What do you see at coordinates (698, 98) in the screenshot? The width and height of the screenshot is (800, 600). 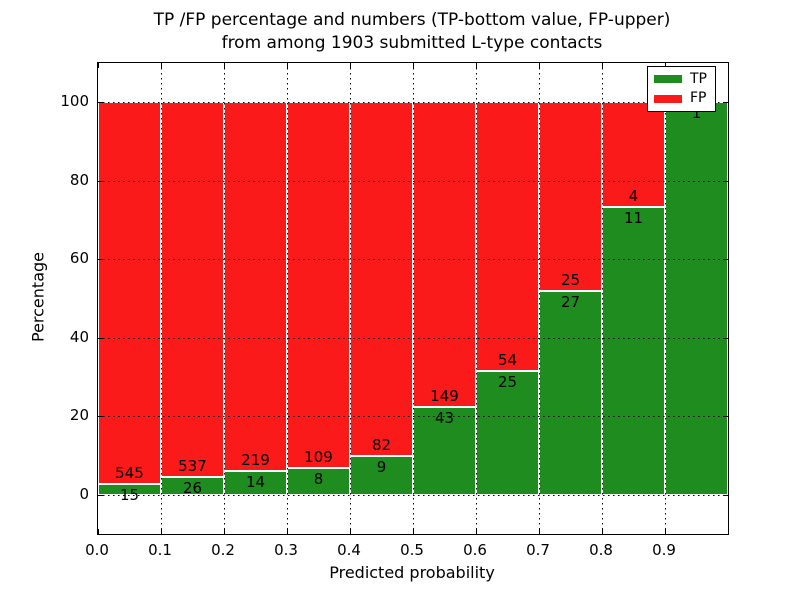 I see `legend-label-fp: FP` at bounding box center [698, 98].